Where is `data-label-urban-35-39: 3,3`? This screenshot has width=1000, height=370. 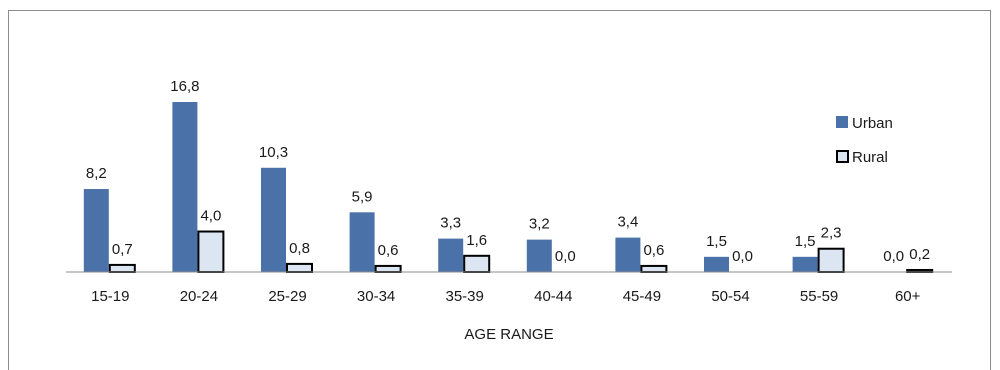
data-label-urban-35-39: 3,3 is located at coordinates (450, 223).